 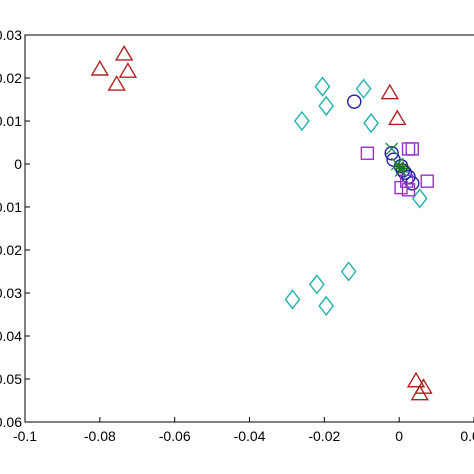 I want to click on y-tick-label: 0.03, so click(x=11, y=35).